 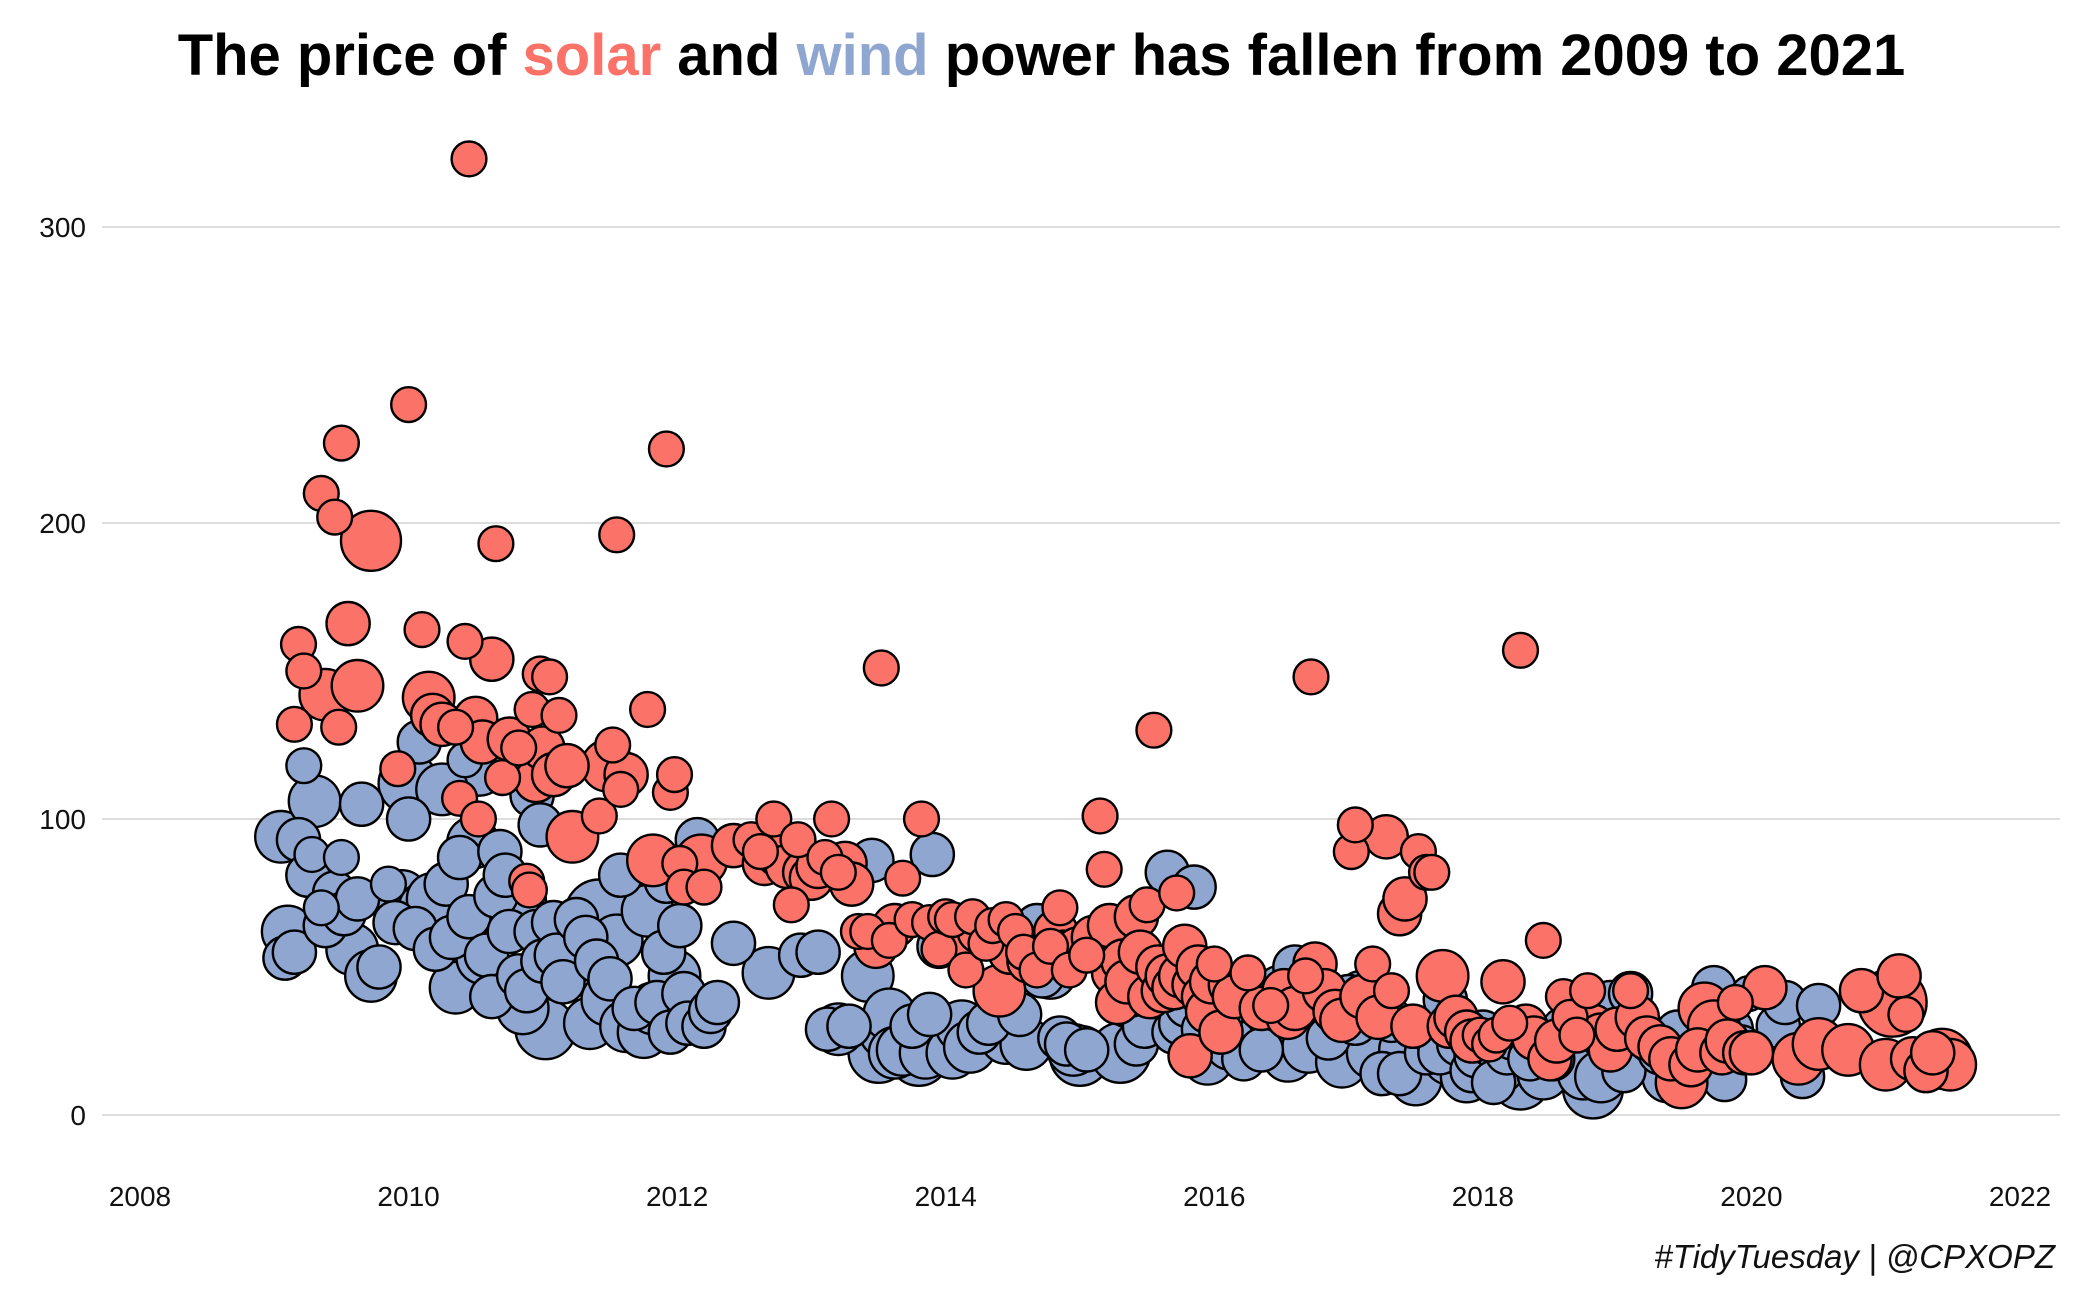 What do you see at coordinates (1751, 1196) in the screenshot?
I see `x-tick-label: 2020` at bounding box center [1751, 1196].